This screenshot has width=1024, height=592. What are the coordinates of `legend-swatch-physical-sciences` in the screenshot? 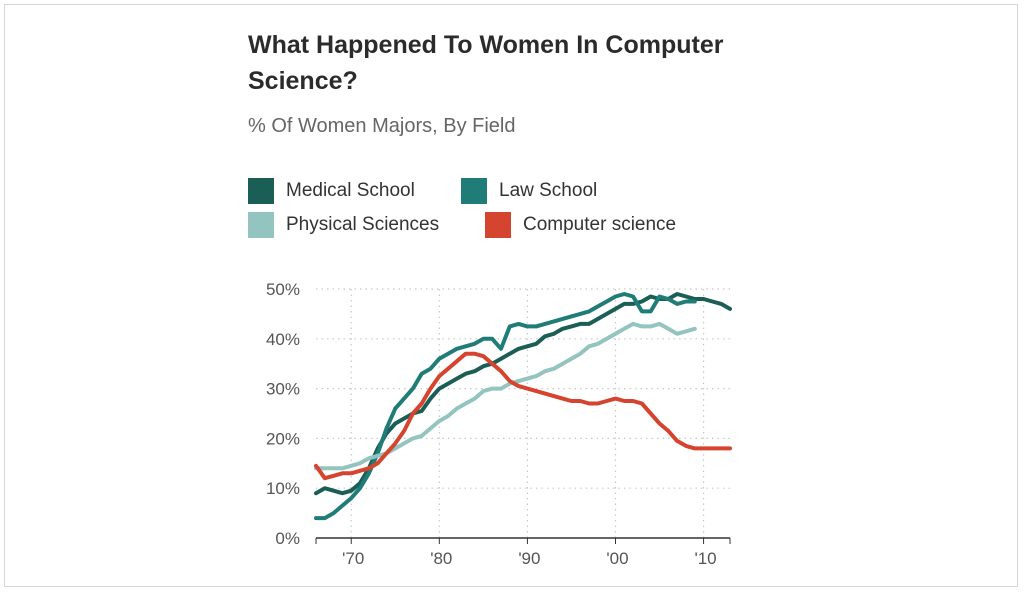 It's located at (261, 225).